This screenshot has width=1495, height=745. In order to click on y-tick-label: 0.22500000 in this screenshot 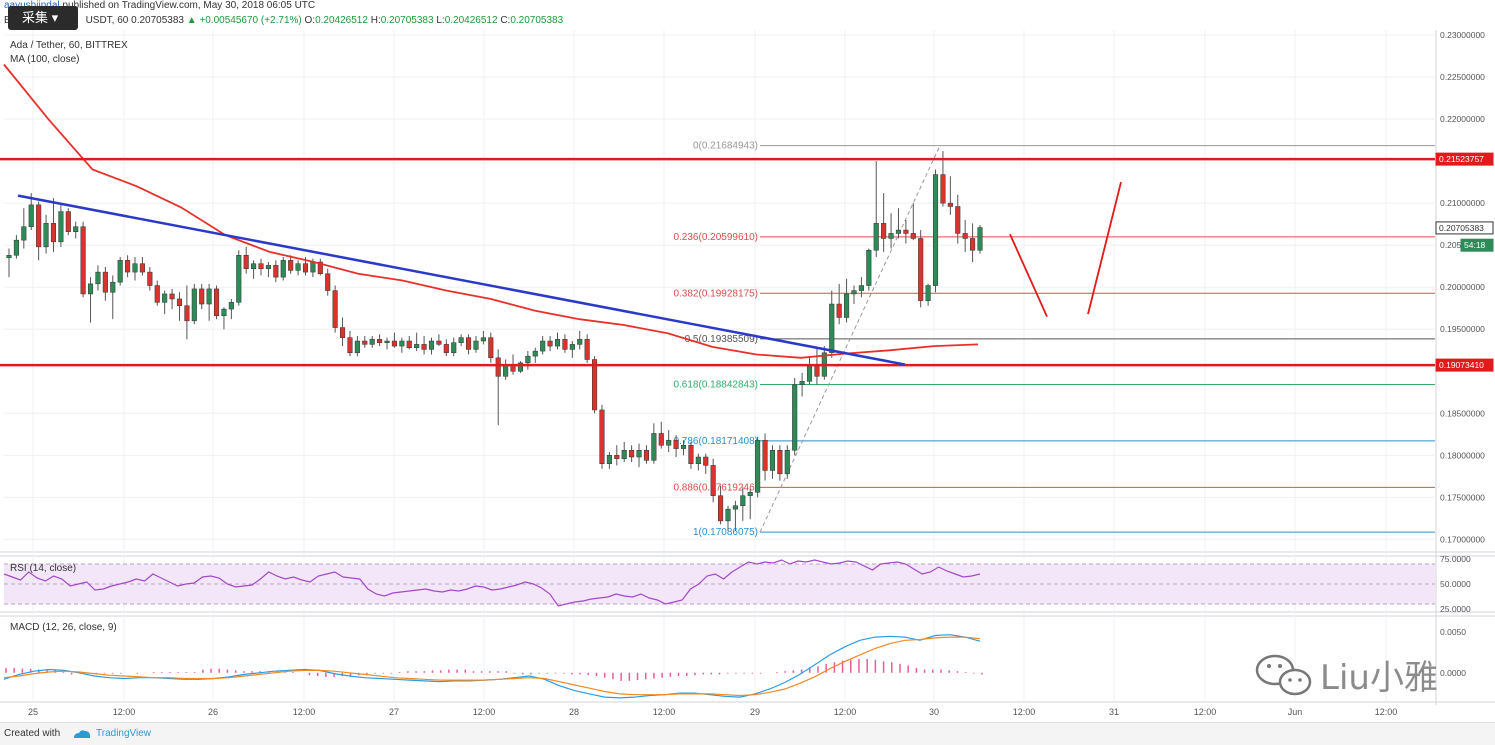, I will do `click(1462, 77)`.